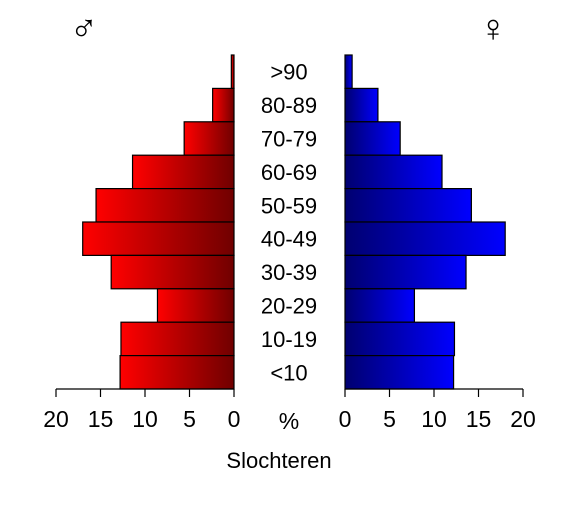 The width and height of the screenshot is (579, 517). I want to click on male-symbol-label: ♂, so click(84, 29).